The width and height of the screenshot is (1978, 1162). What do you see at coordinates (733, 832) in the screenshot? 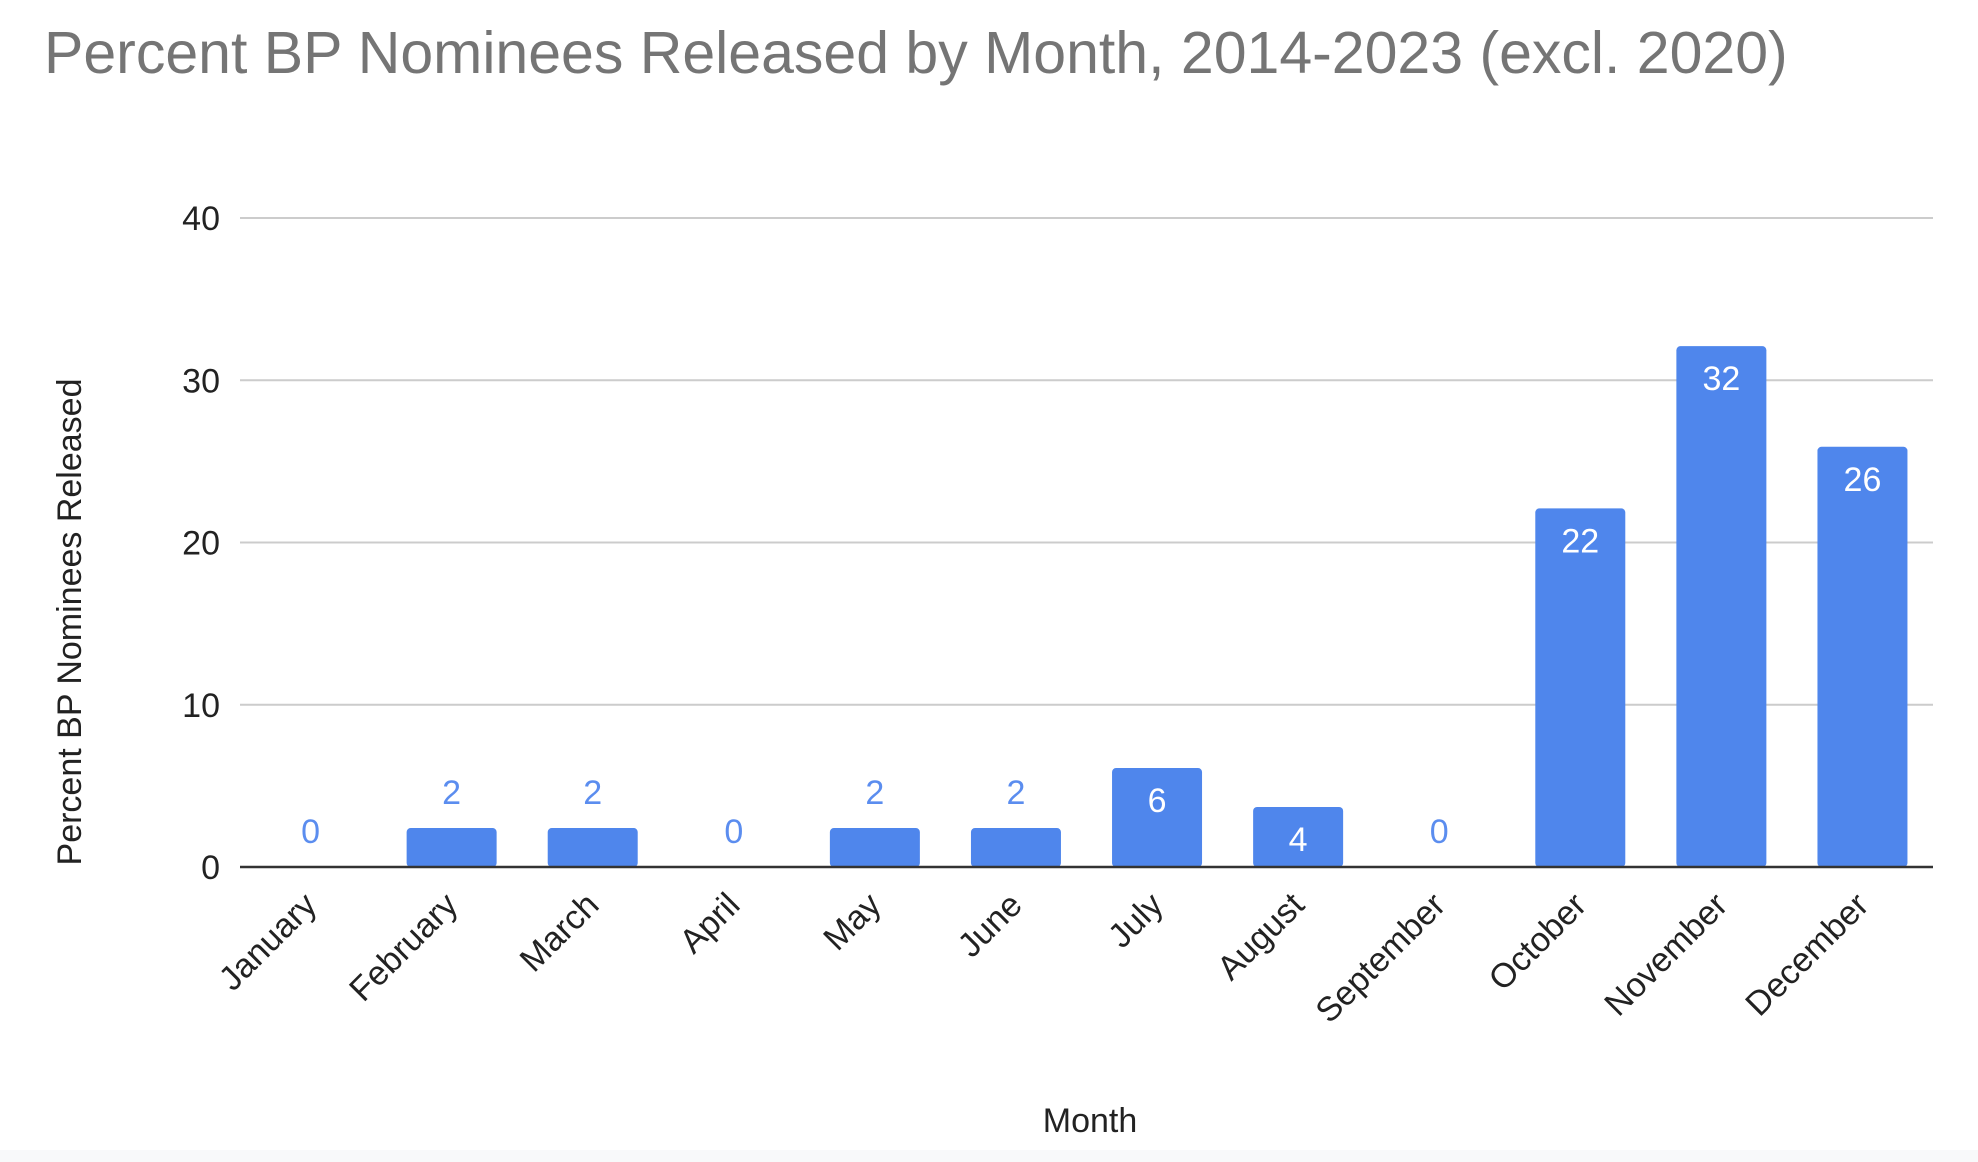
I see `data-label-april: 0` at bounding box center [733, 832].